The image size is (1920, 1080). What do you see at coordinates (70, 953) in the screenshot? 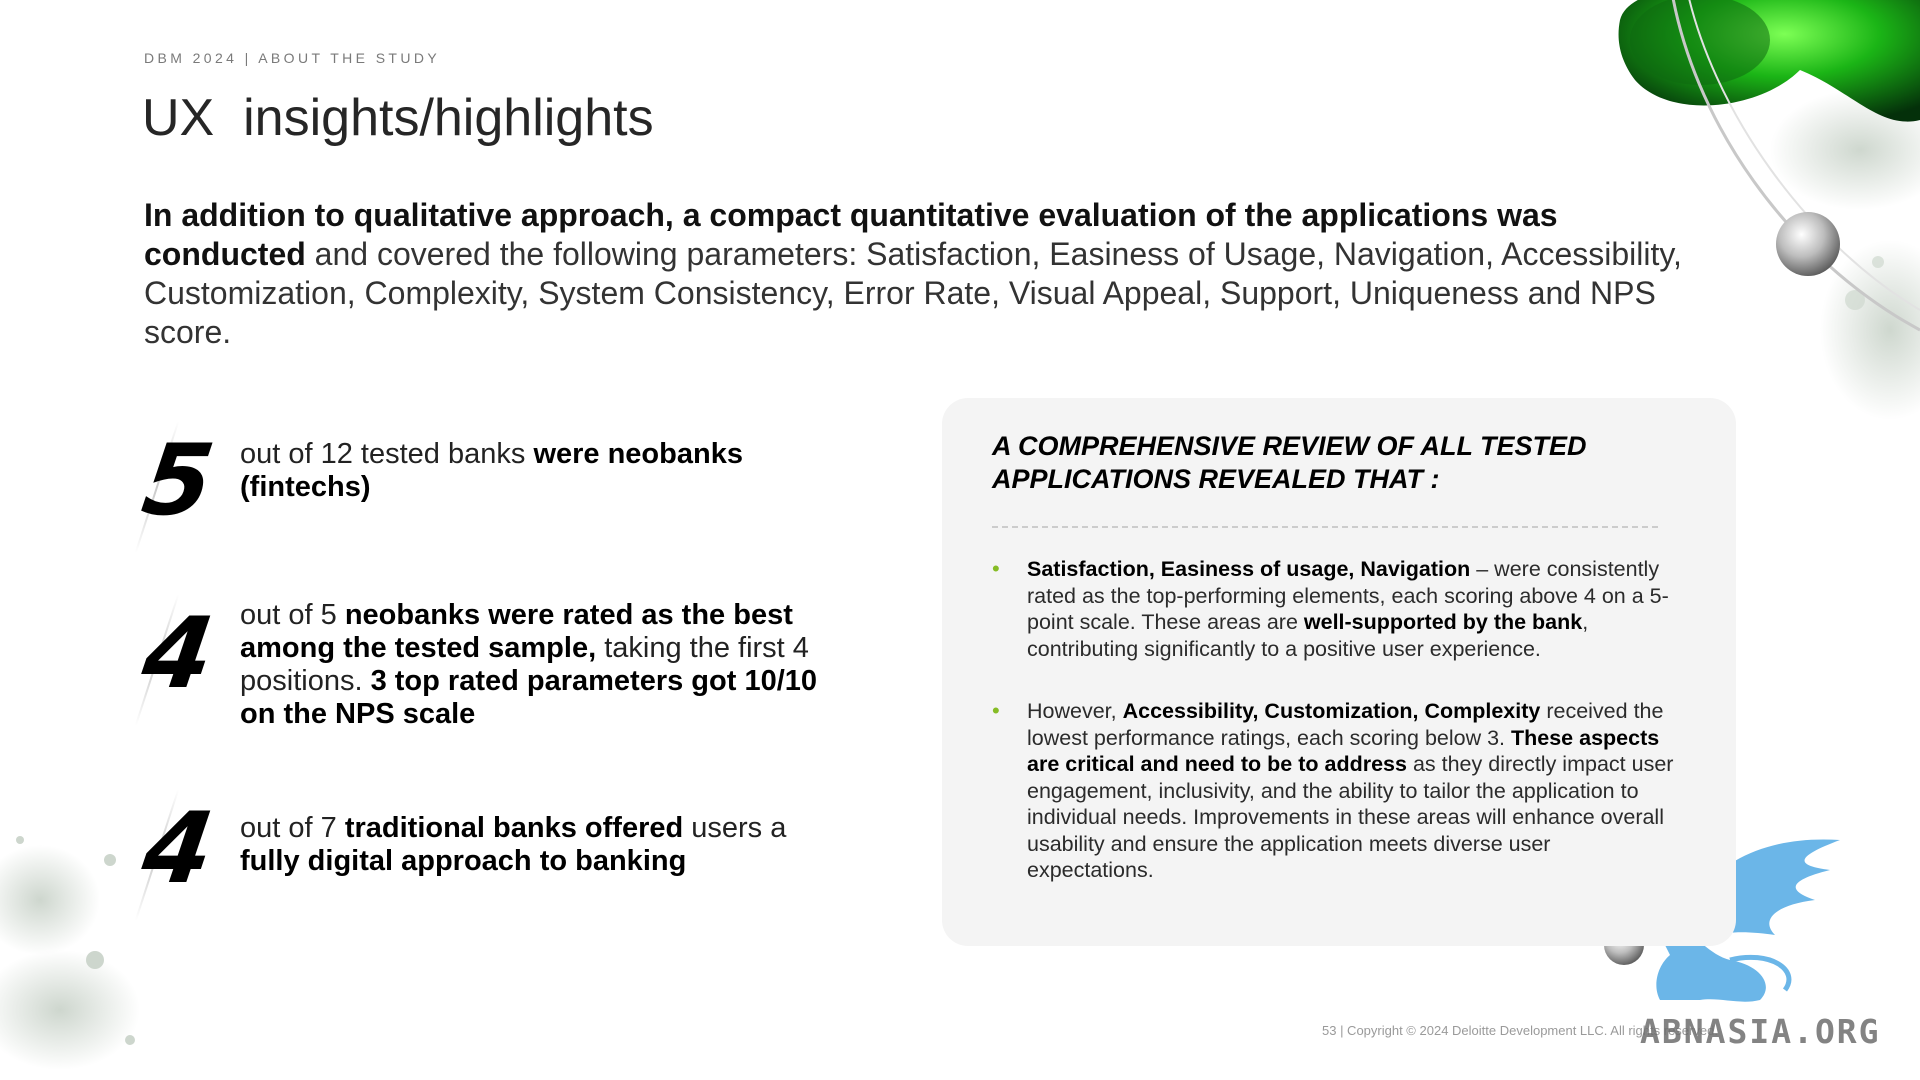
I see `splatter-decoration` at bounding box center [70, 953].